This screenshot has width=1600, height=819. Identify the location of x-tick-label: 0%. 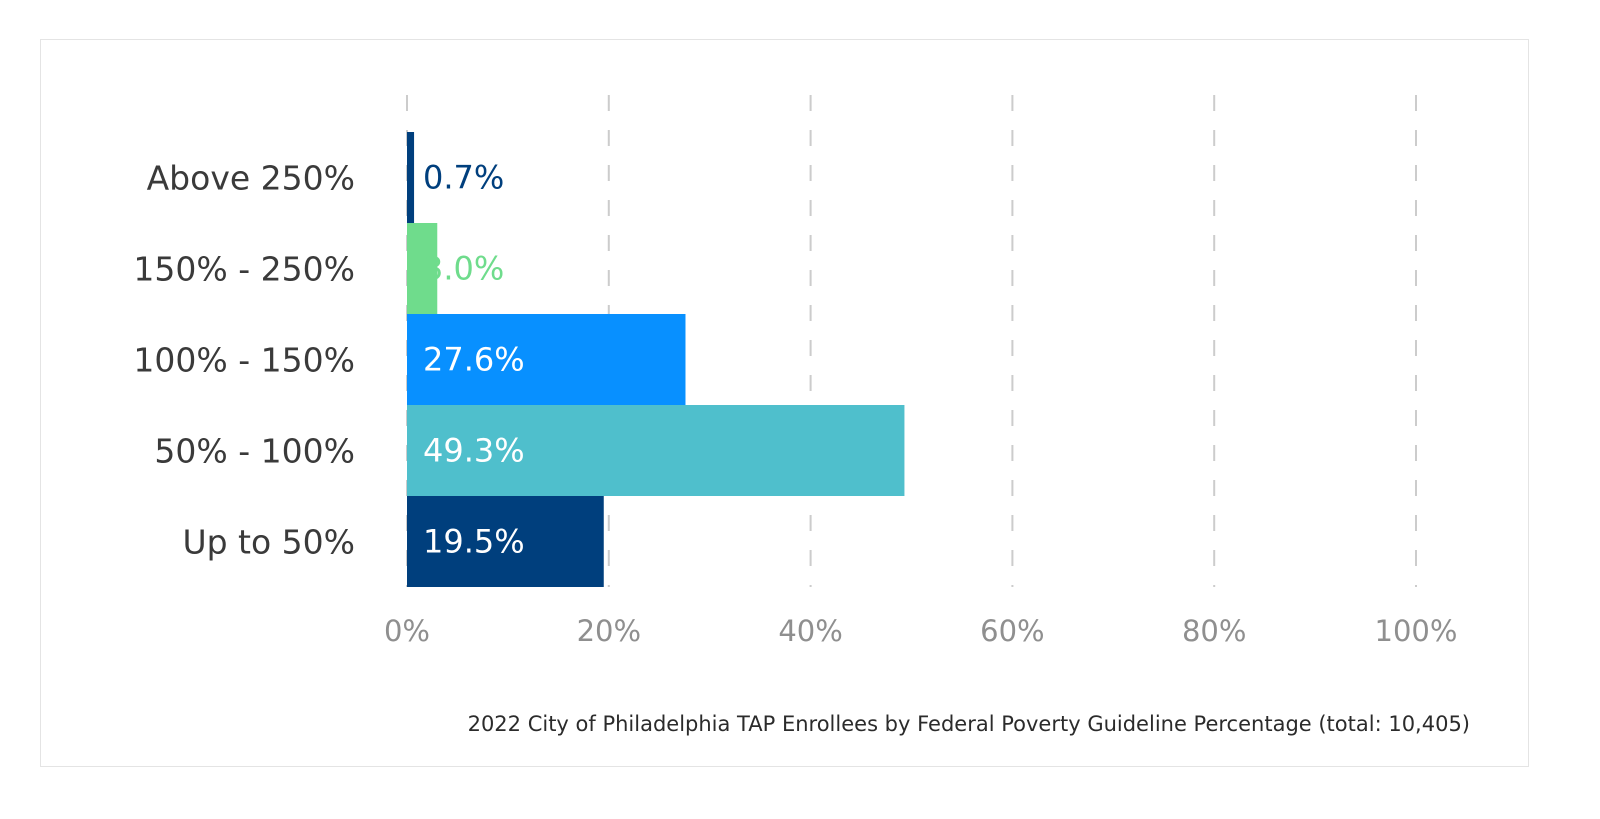
(407, 631).